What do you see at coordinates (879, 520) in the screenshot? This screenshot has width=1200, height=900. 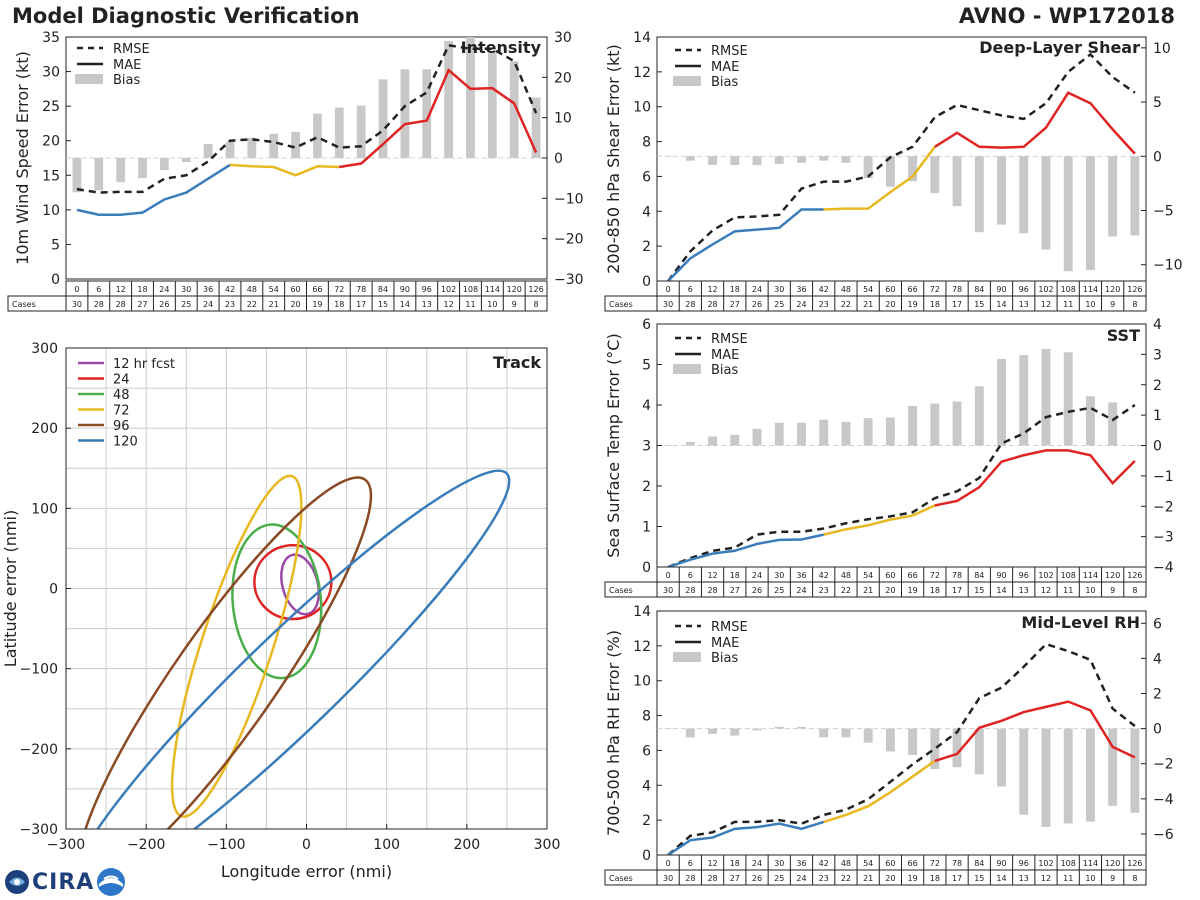 I see `sst-mae-line` at bounding box center [879, 520].